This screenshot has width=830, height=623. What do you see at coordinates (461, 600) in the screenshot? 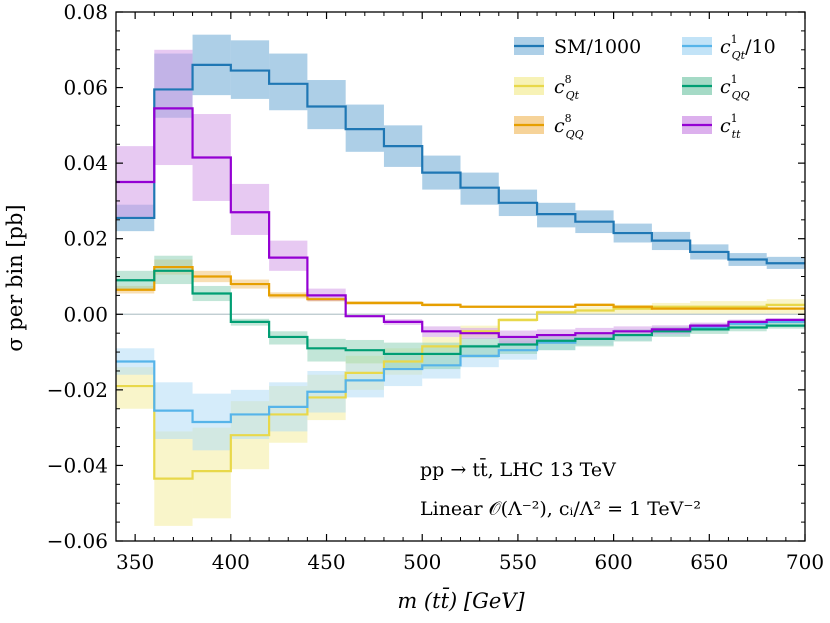
I see `x-axis-label: m (tt̄) [GeV]` at bounding box center [461, 600].